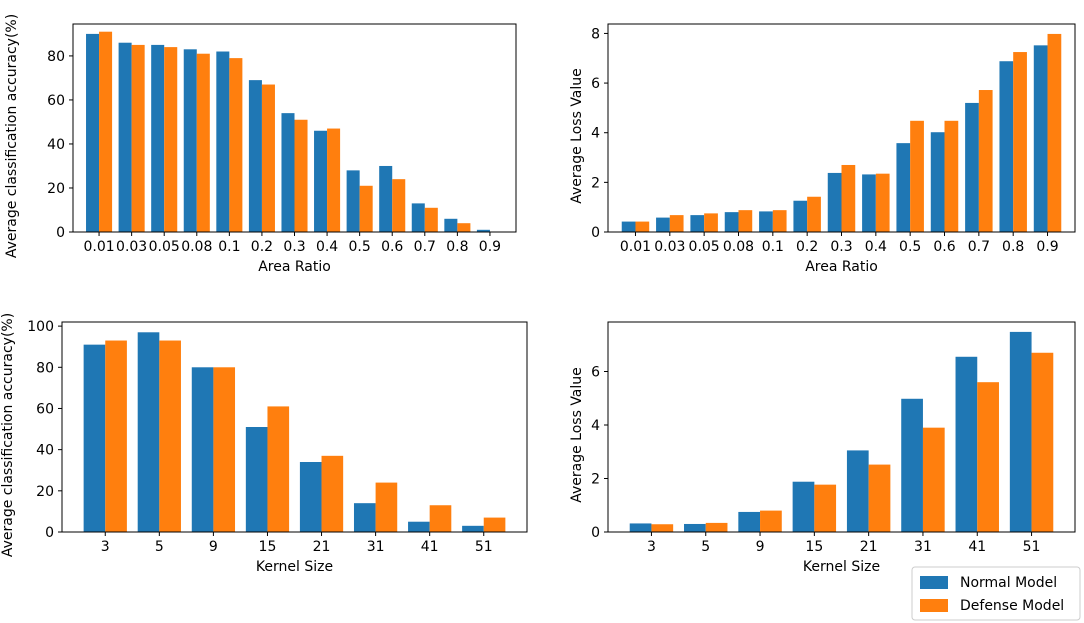  What do you see at coordinates (996, 593) in the screenshot?
I see `legend-frame` at bounding box center [996, 593].